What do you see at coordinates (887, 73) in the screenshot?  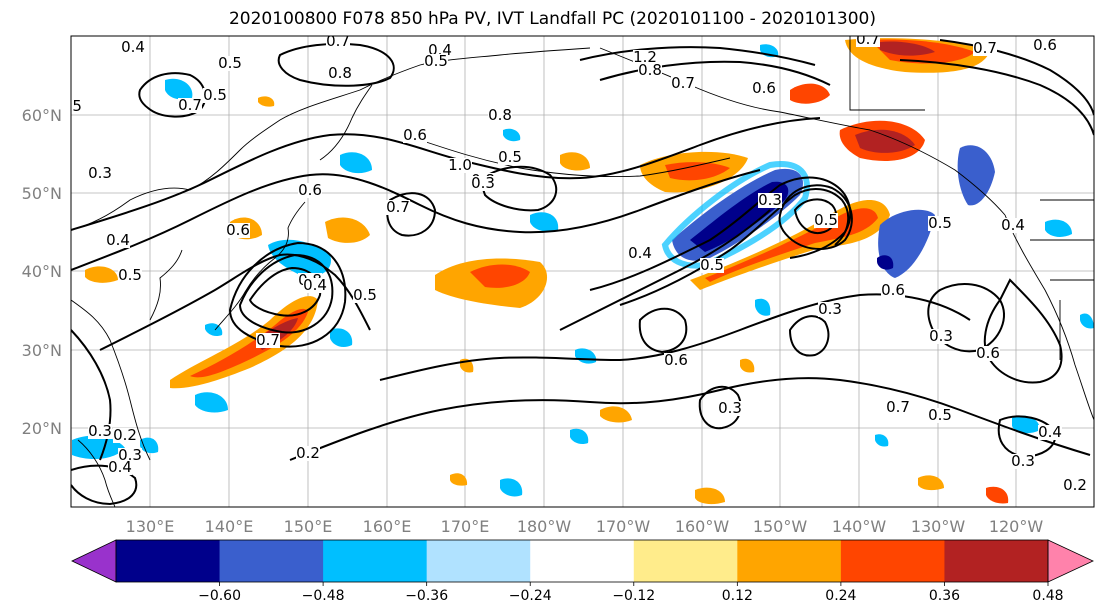 I see `border-canada-alaska` at bounding box center [887, 73].